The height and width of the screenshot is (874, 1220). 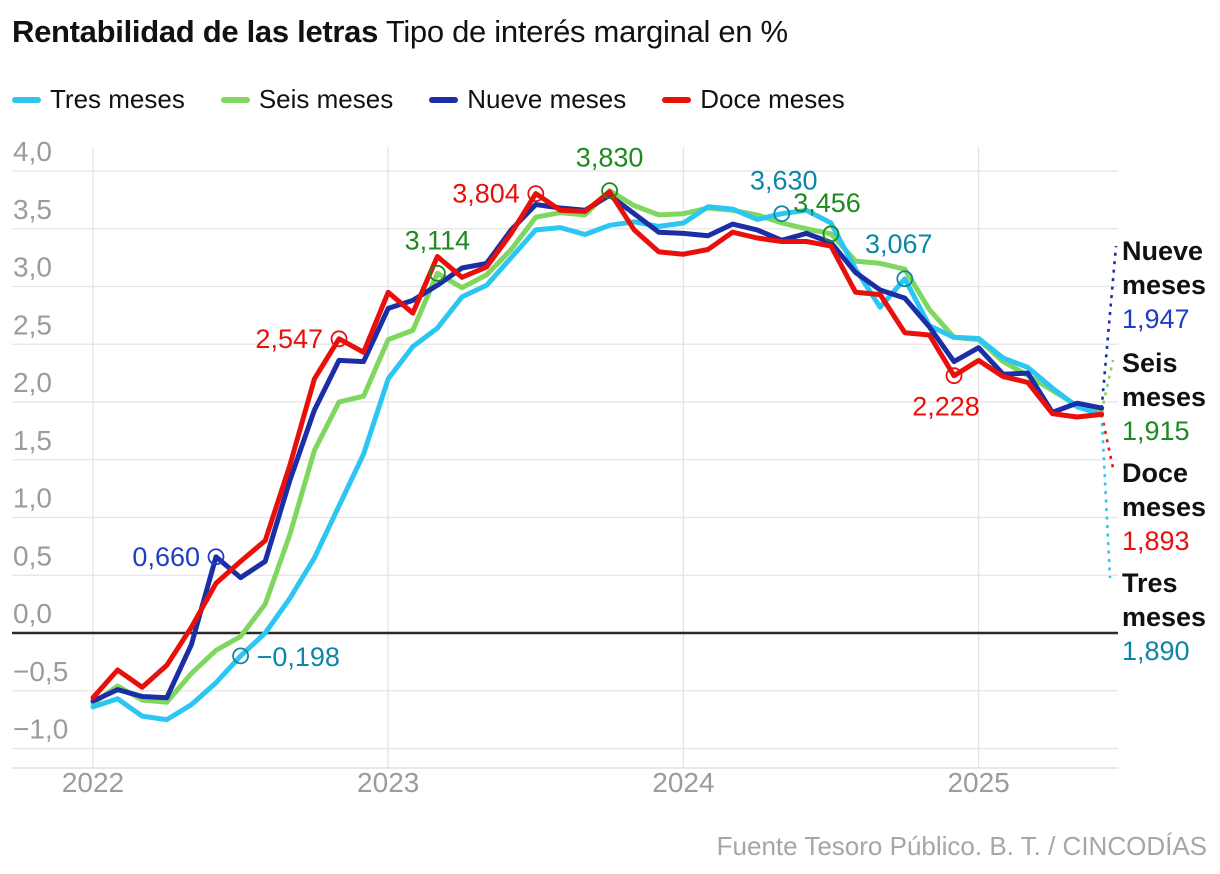 What do you see at coordinates (388, 782) in the screenshot?
I see `x-axis-tick-label: 2023` at bounding box center [388, 782].